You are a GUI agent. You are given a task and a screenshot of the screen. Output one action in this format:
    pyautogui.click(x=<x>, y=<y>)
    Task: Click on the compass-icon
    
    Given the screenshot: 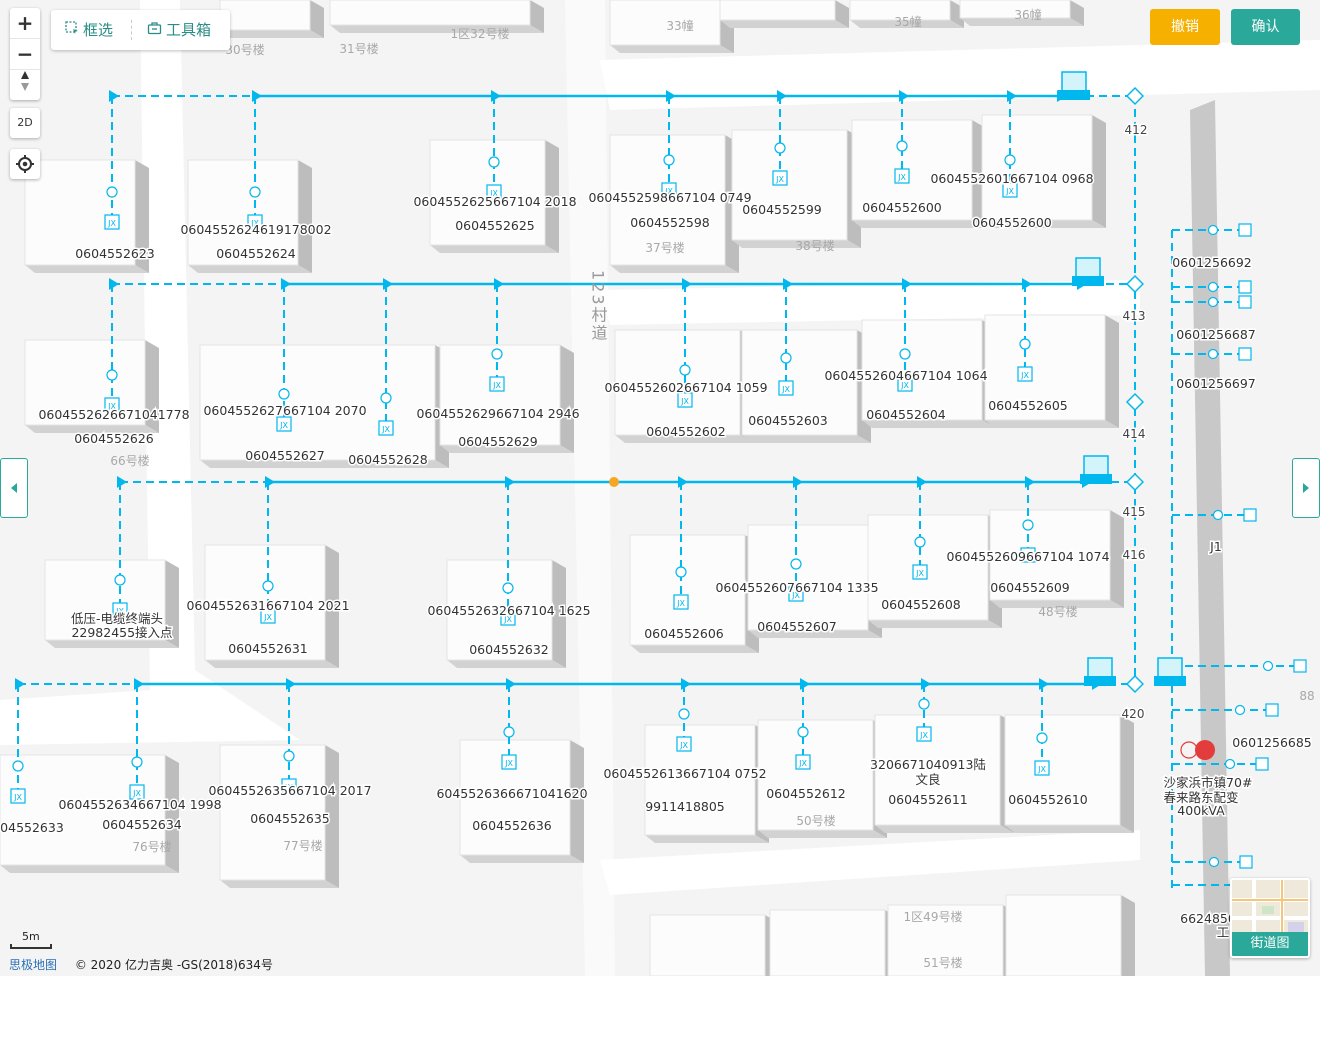 What is the action you would take?
    pyautogui.click(x=25, y=81)
    